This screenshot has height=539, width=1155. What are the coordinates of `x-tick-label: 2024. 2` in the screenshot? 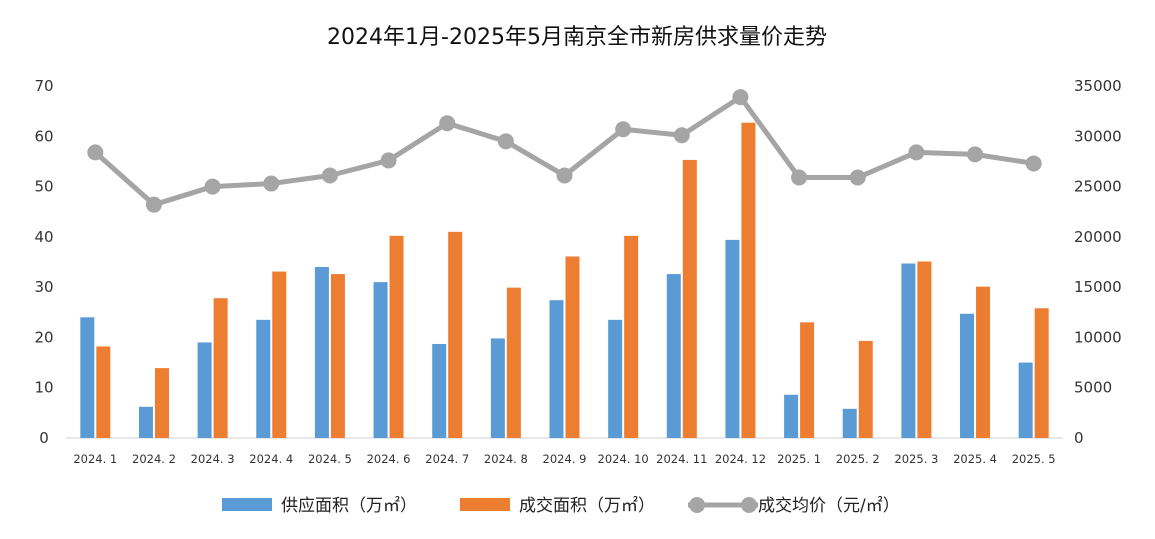 It's located at (154, 459).